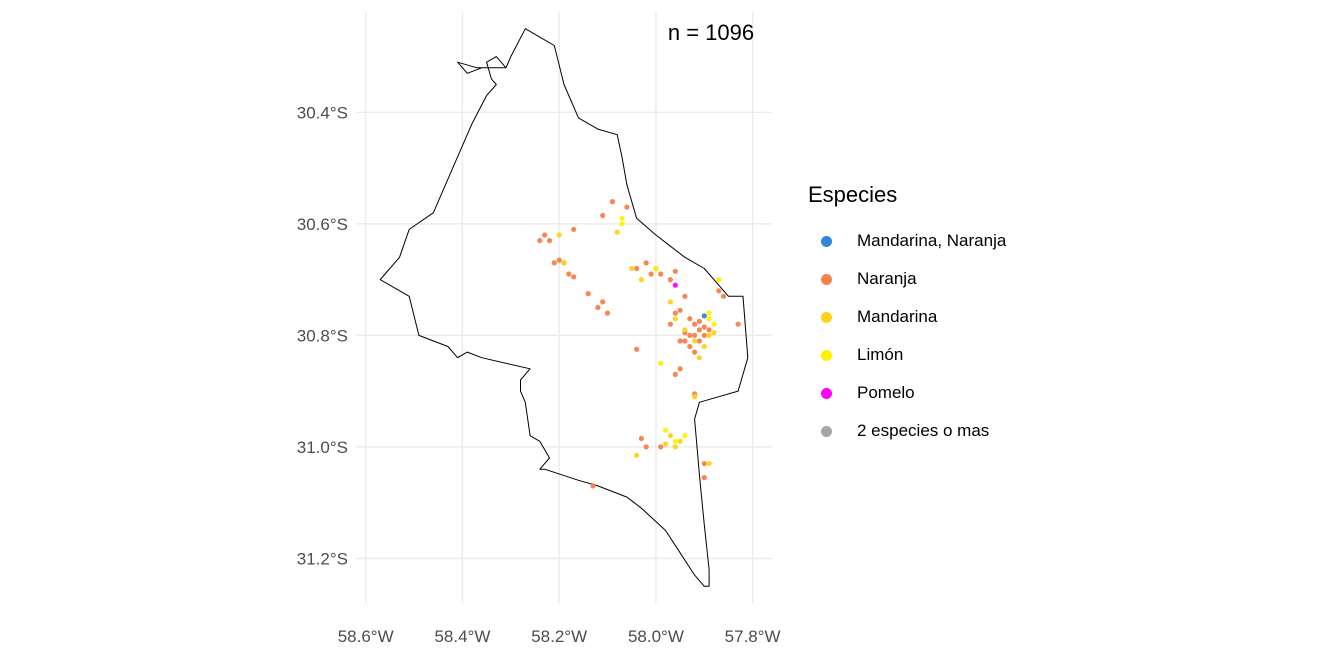 The width and height of the screenshot is (1319, 659). I want to click on x-tick-label: 58.4°W, so click(462, 636).